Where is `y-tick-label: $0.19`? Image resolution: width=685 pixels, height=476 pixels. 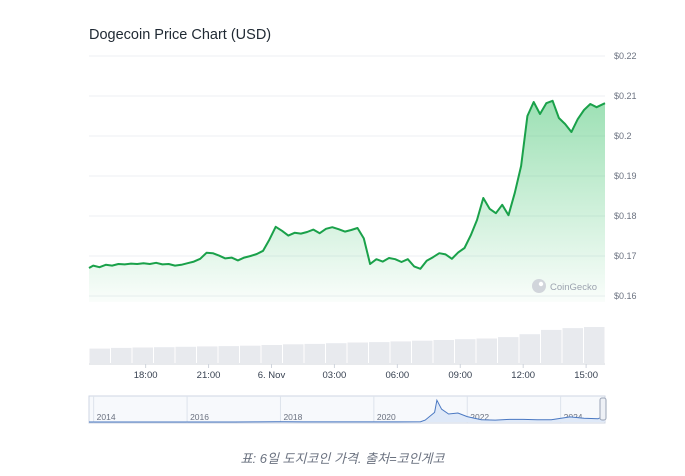 y-tick-label: $0.19 is located at coordinates (625, 176).